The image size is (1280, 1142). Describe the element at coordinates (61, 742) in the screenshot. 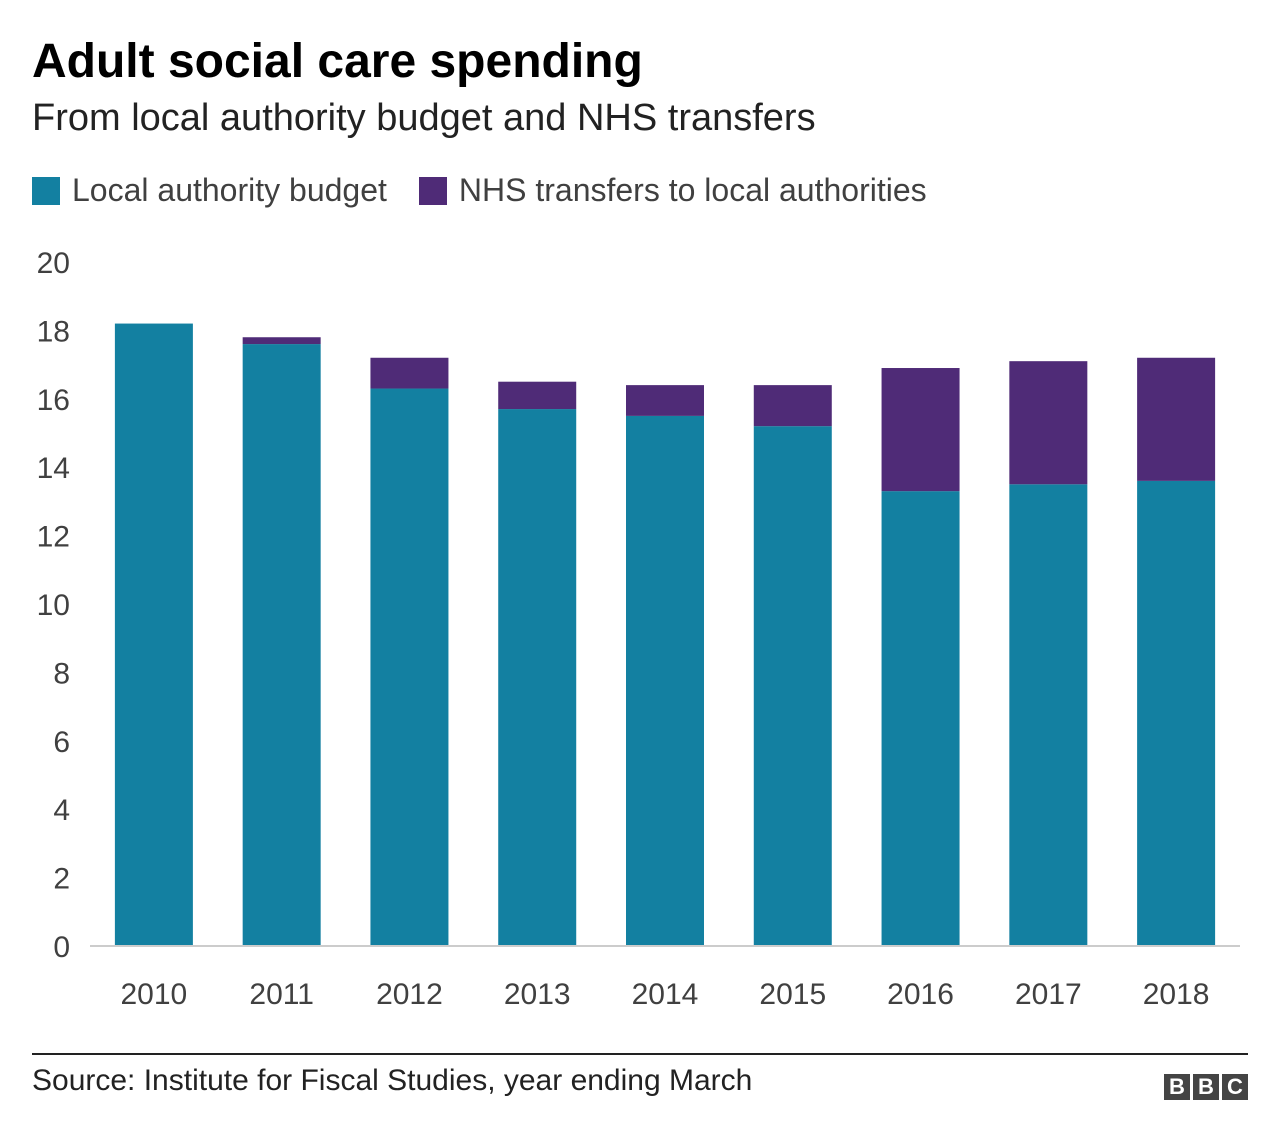

I see `y-tick-label: 6` at that location.